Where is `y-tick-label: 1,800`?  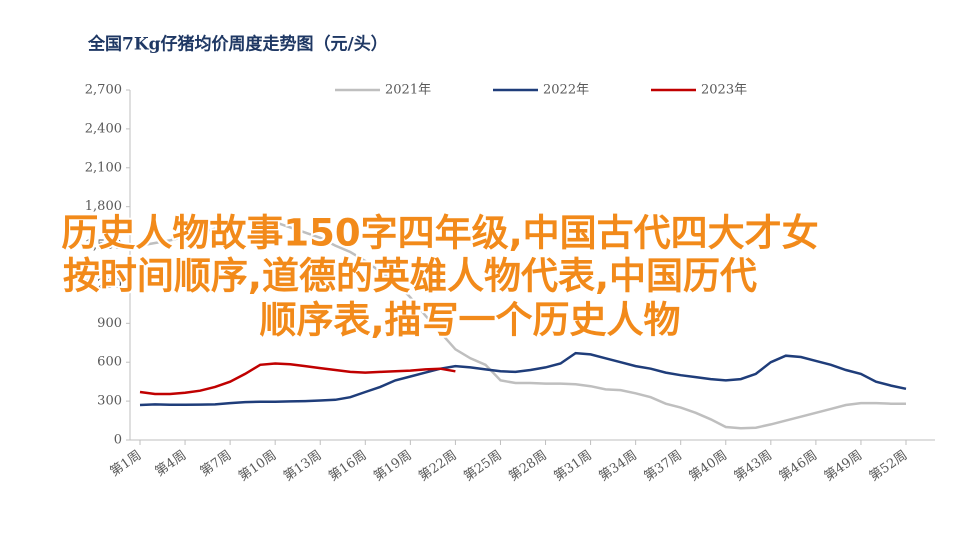 y-tick-label: 1,800 is located at coordinates (103, 206).